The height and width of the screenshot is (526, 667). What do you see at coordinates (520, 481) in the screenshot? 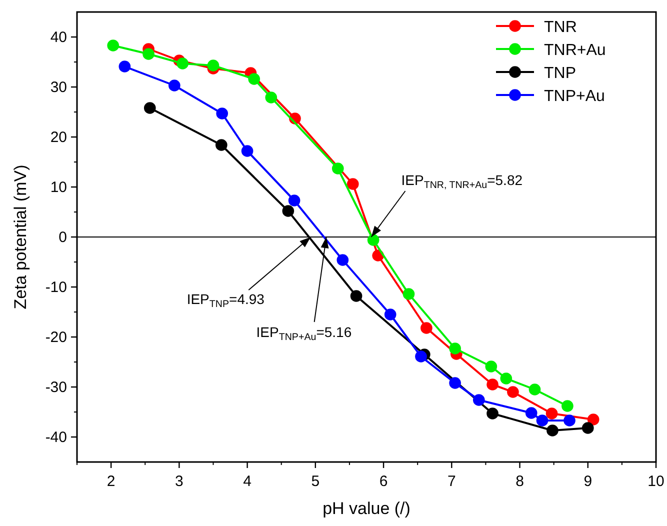
I see `x-tick-label: 8` at bounding box center [520, 481].